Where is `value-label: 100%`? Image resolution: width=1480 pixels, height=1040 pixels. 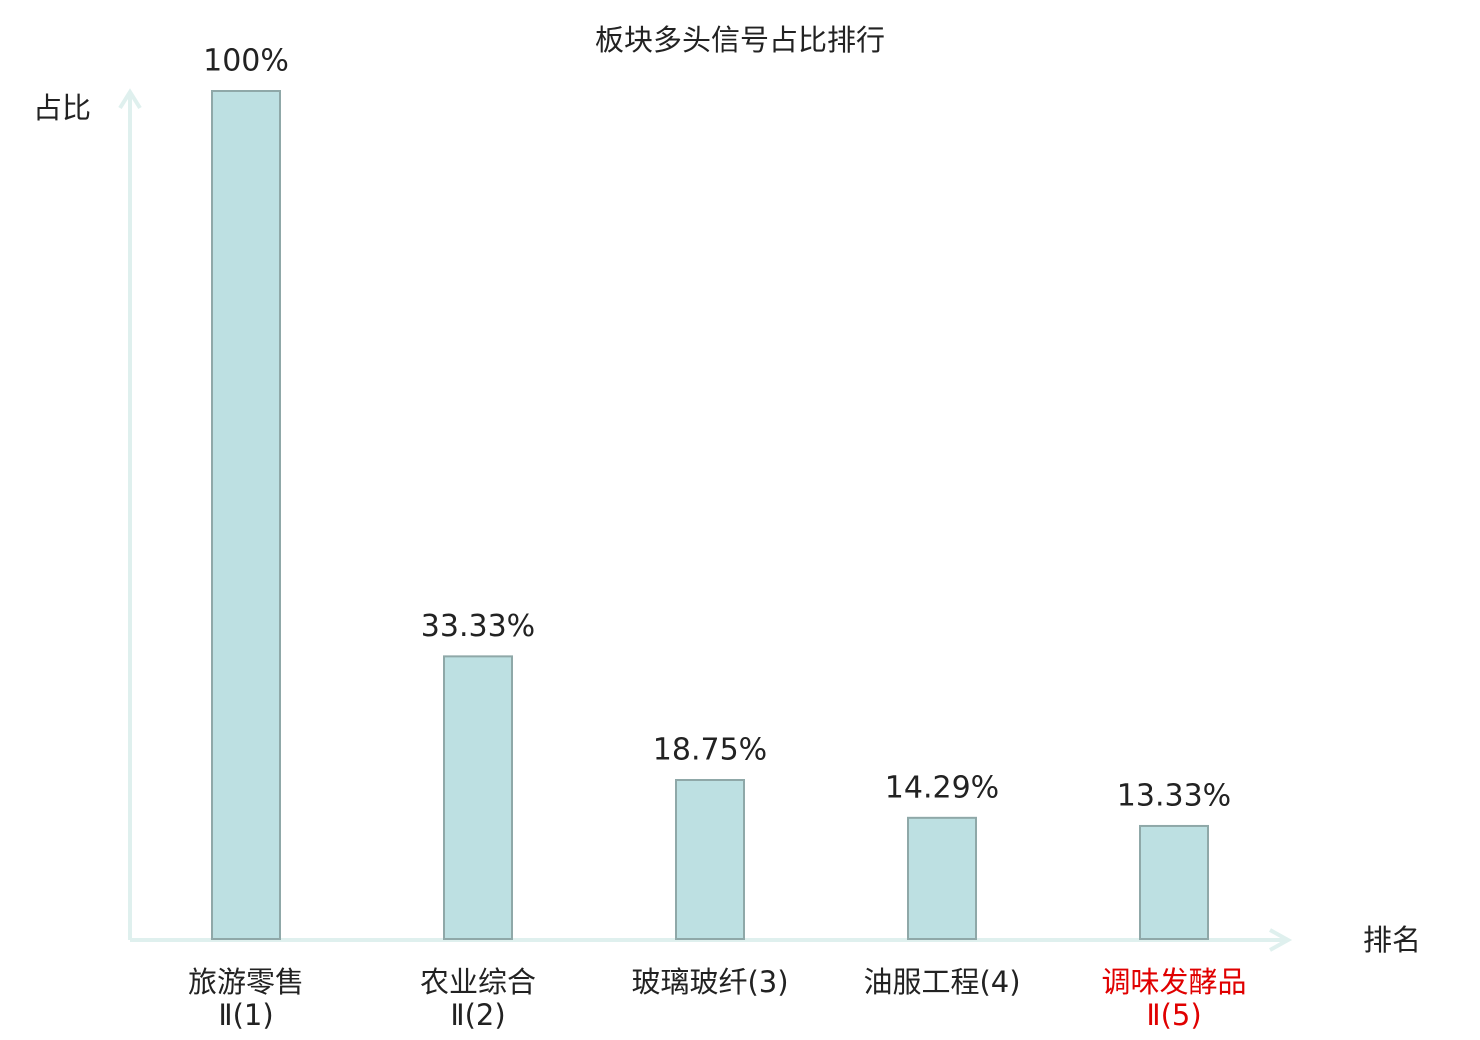 value-label: 100% is located at coordinates (246, 61).